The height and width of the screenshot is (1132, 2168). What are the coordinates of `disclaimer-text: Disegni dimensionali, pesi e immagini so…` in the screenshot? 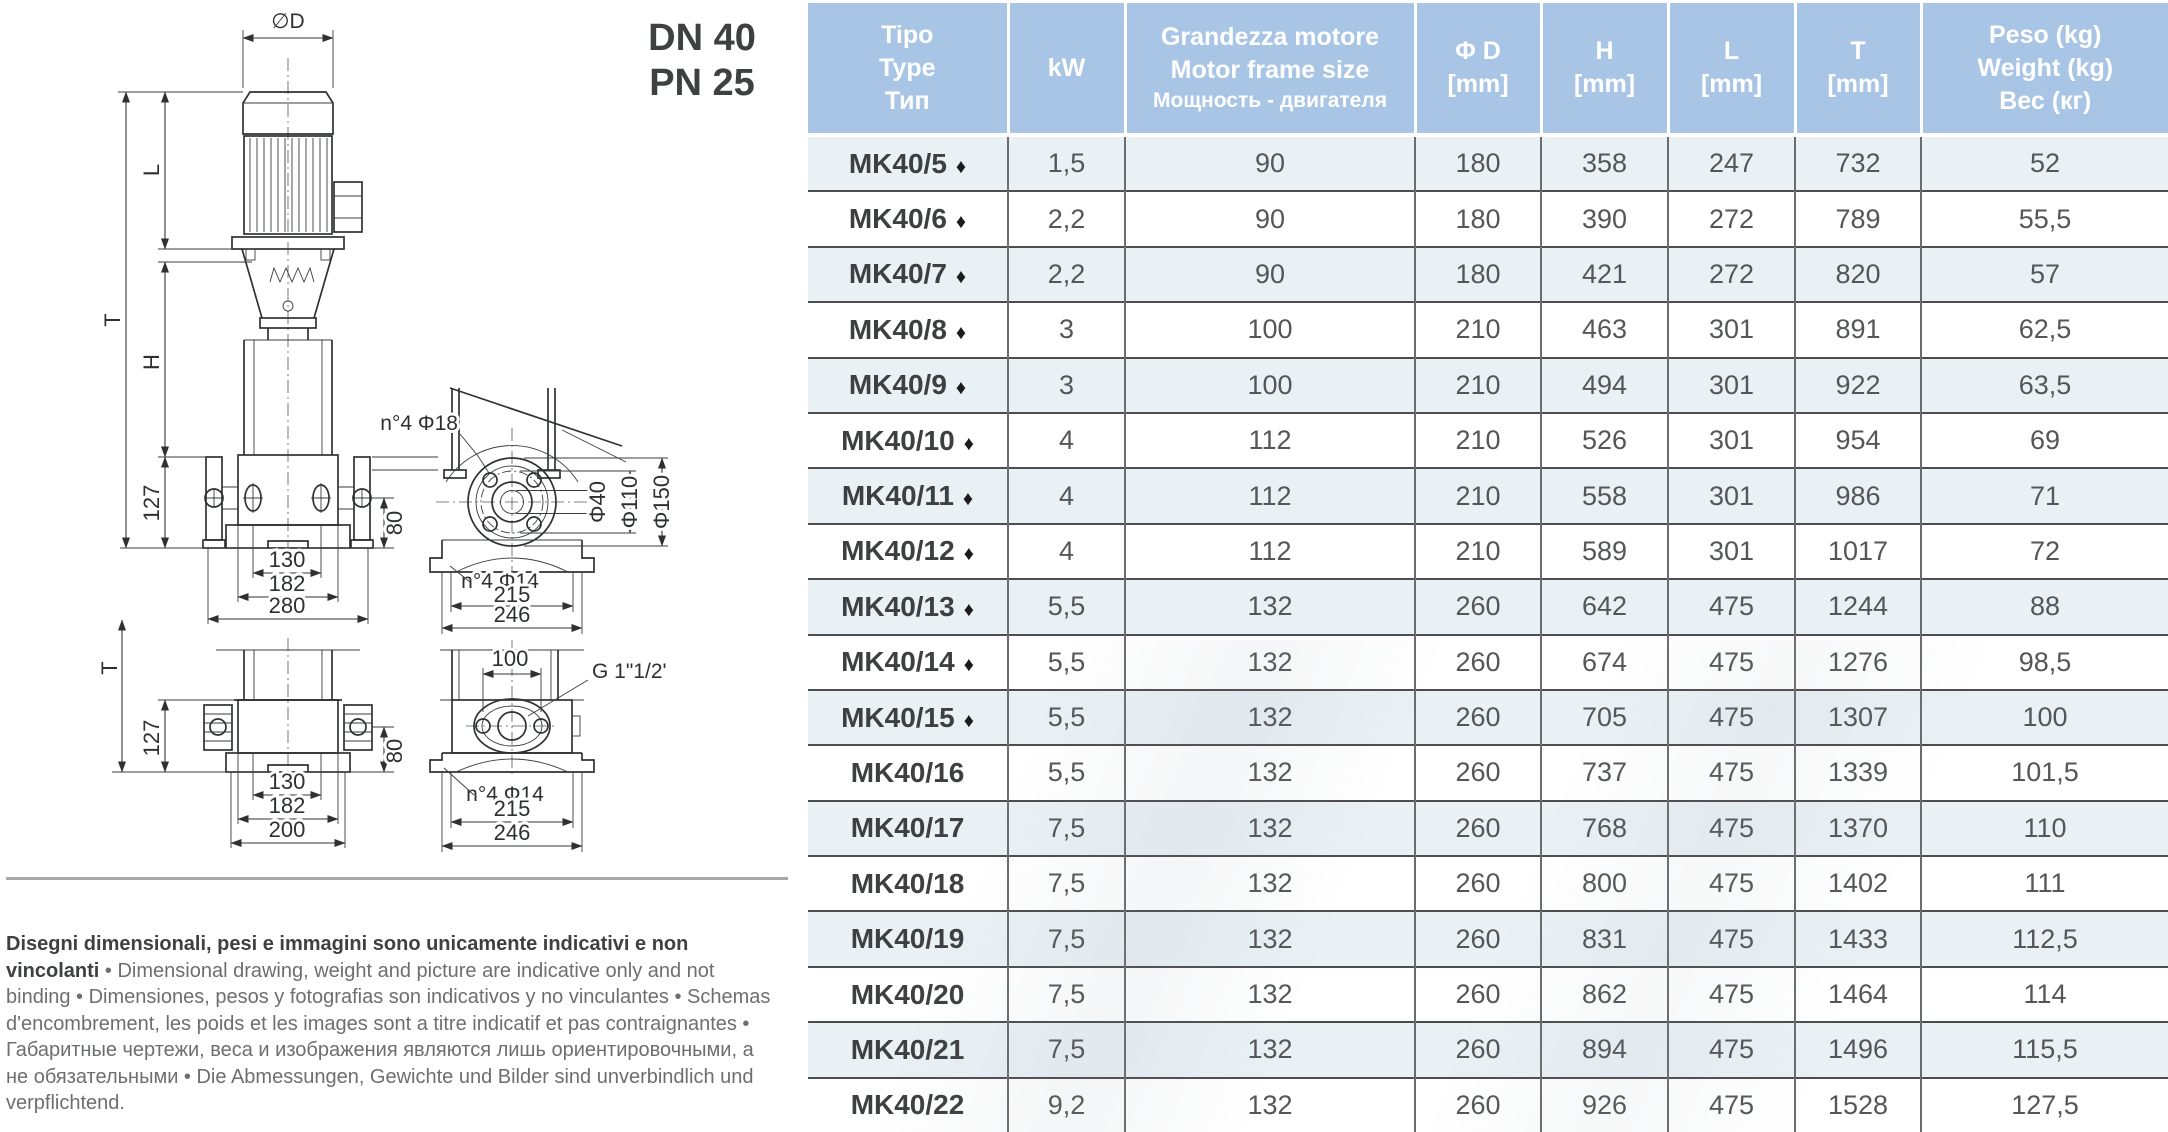 It's located at (389, 1024).